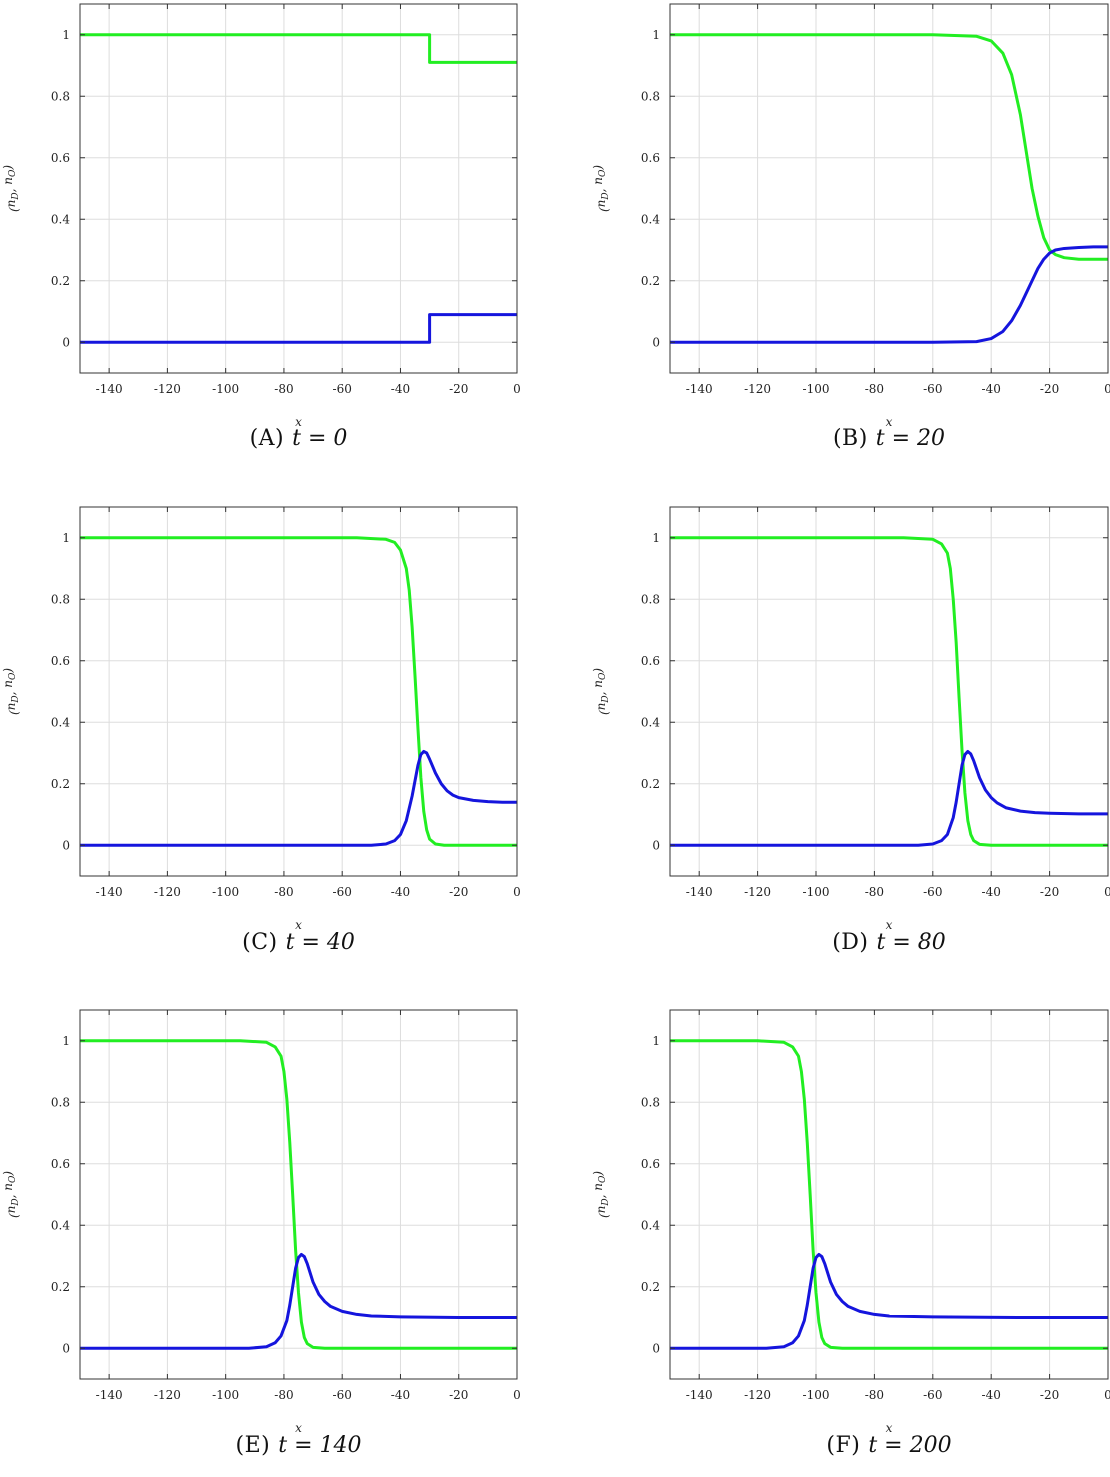 This screenshot has height=1477, width=1110. Describe the element at coordinates (911, 942) in the screenshot. I see `panel-time-label: t = 80` at that location.